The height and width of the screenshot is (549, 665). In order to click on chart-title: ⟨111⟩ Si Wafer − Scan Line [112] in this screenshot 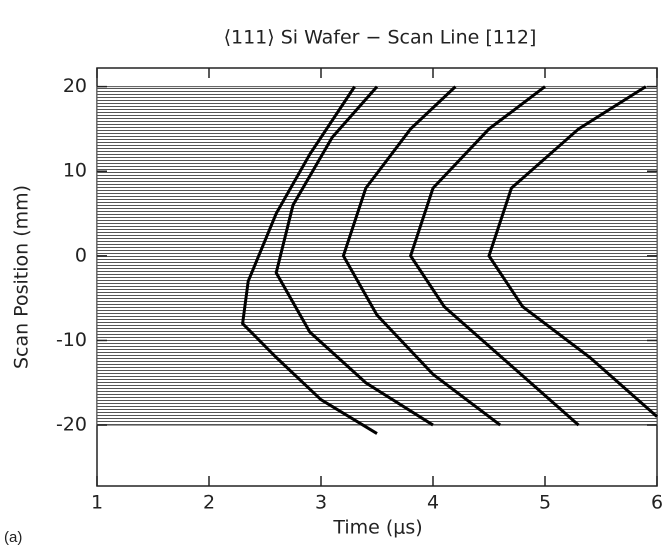, I will do `click(380, 38)`.